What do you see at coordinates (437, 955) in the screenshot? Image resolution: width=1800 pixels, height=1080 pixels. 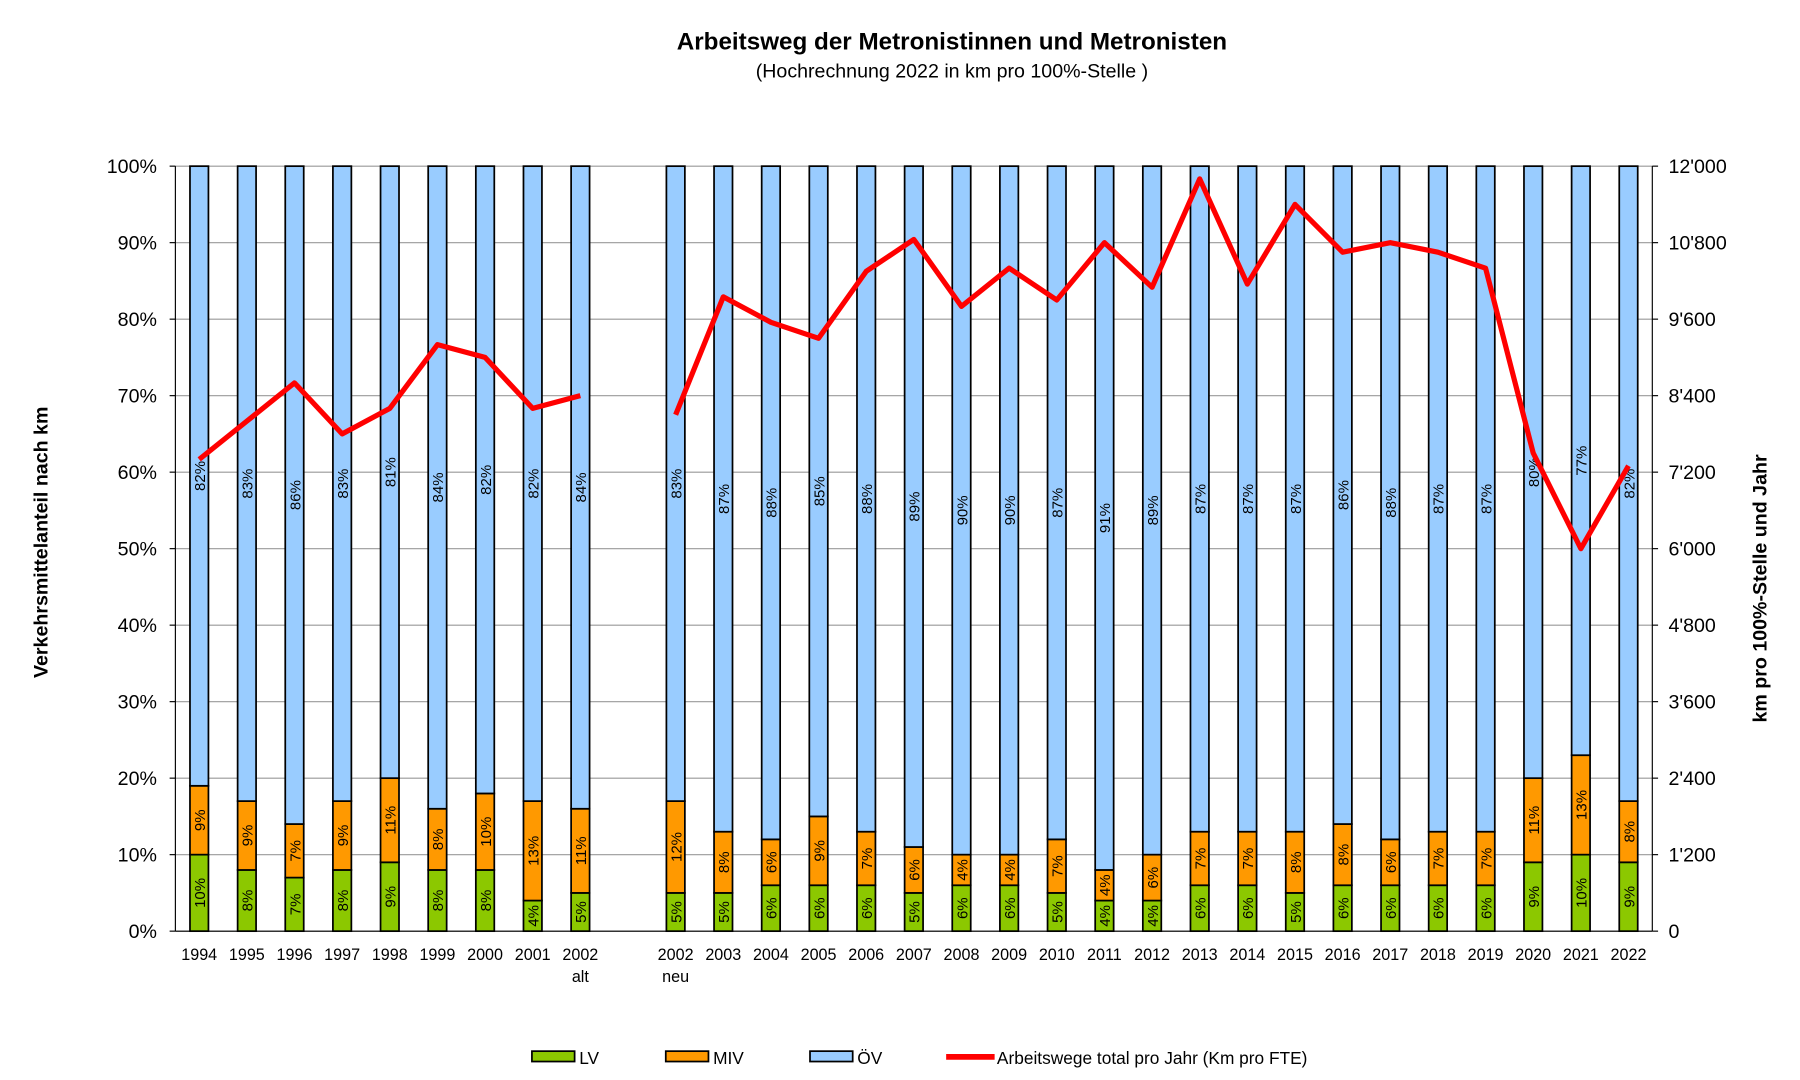 I see `x-tick-label: 1999` at bounding box center [437, 955].